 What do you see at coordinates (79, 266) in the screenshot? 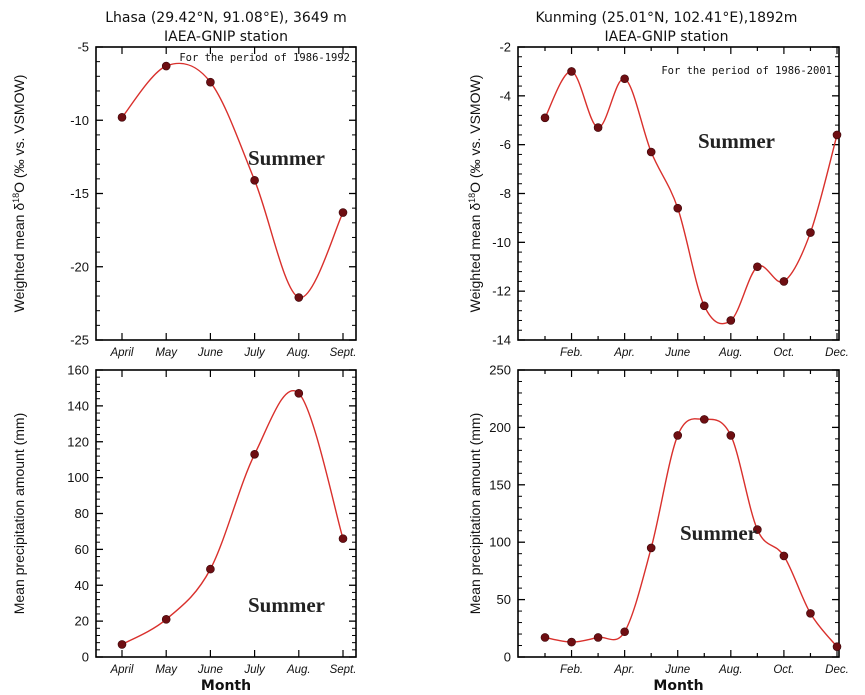
I see `y-tick-label: -20` at bounding box center [79, 266].